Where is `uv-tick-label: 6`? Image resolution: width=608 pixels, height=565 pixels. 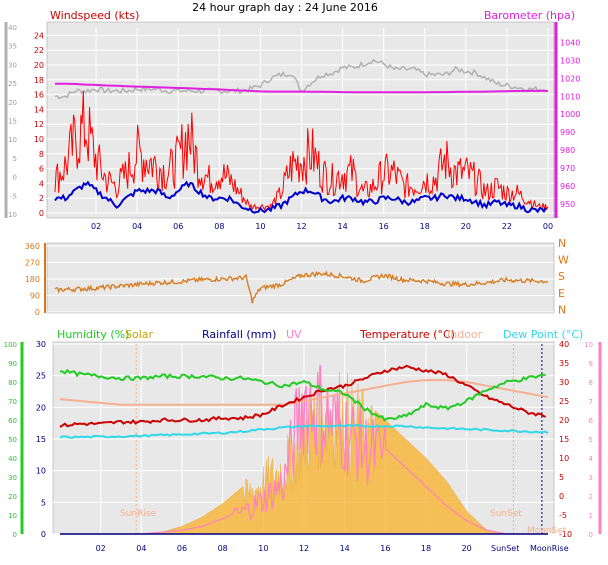
uv-tick-label: 6 is located at coordinates (591, 421).